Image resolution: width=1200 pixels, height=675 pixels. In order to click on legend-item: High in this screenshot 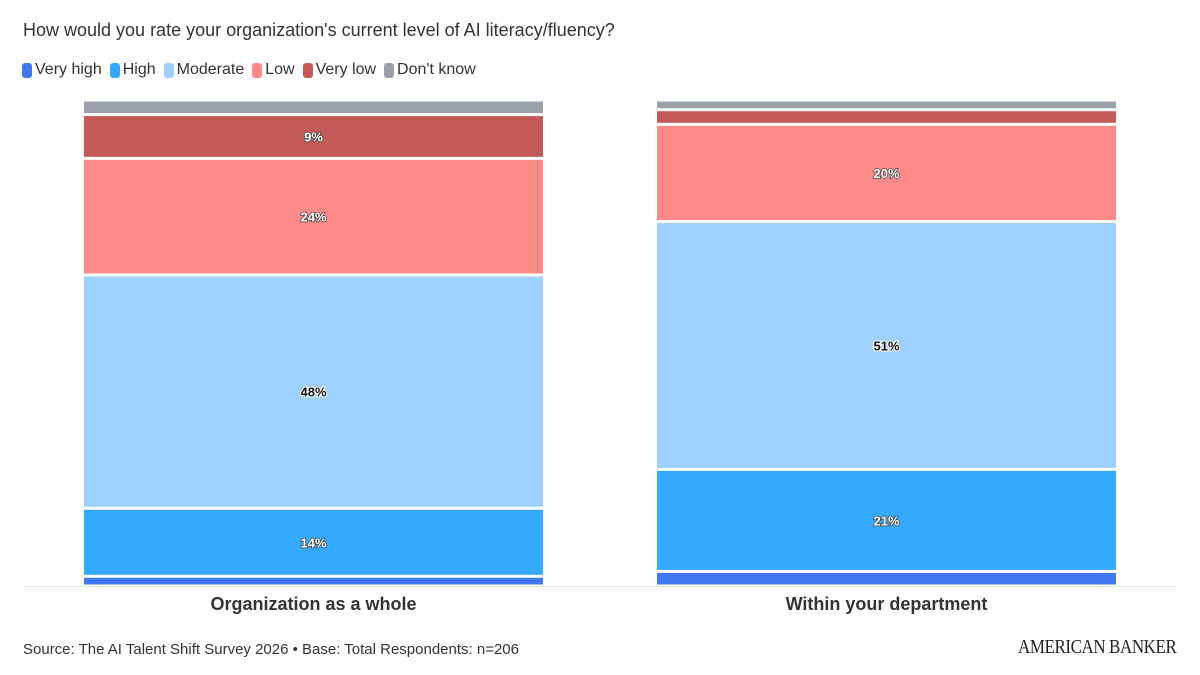, I will do `click(132, 70)`.